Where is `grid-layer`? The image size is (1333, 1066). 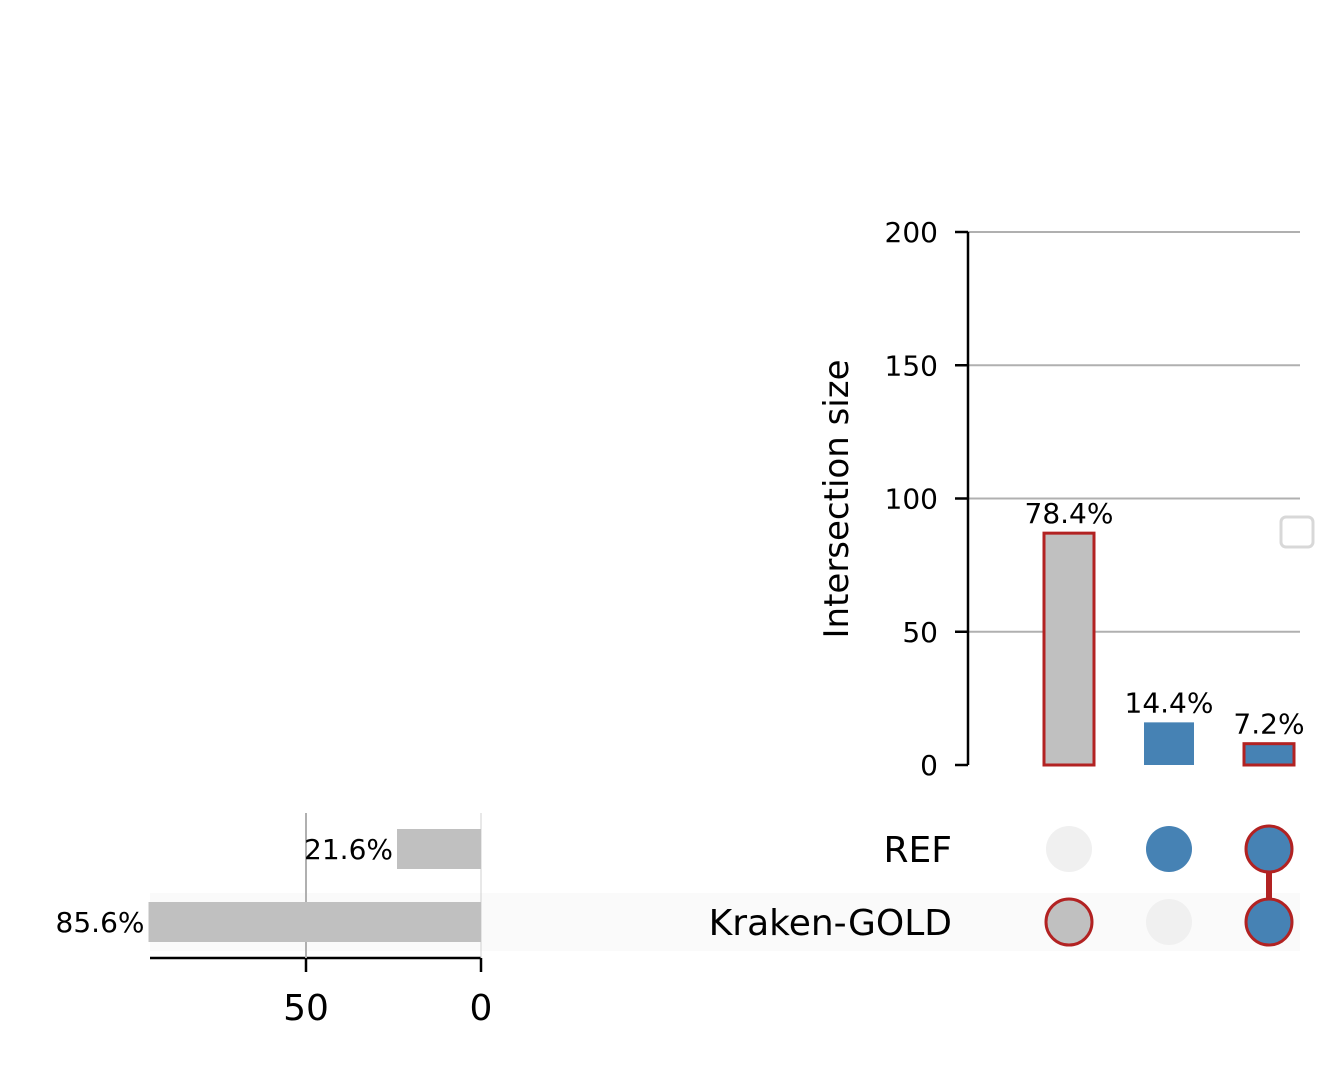
grid-layer is located at coordinates (1134, 432).